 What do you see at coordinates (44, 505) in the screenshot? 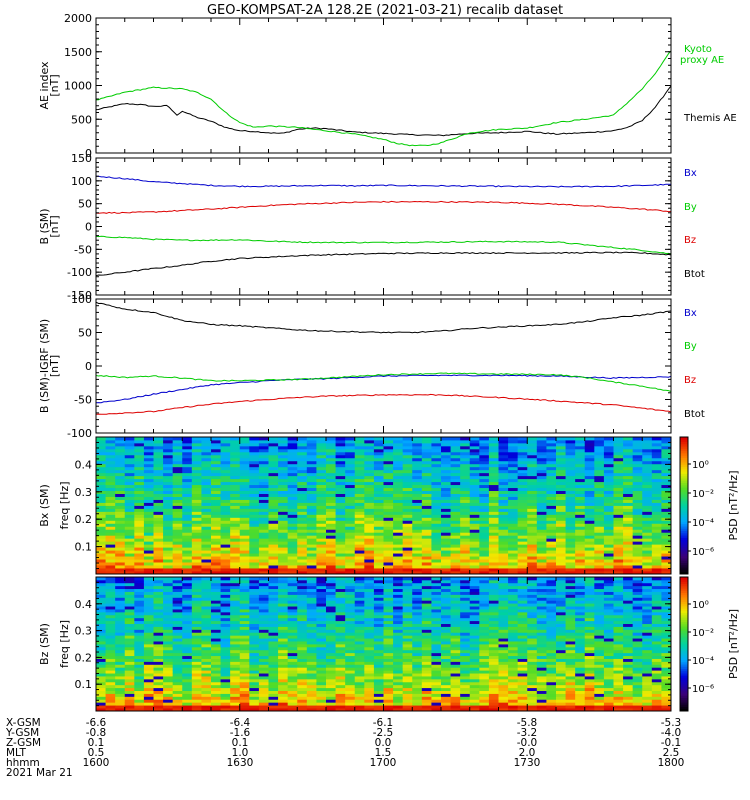
I see `y-axis-label: Bx (SM)` at bounding box center [44, 505].